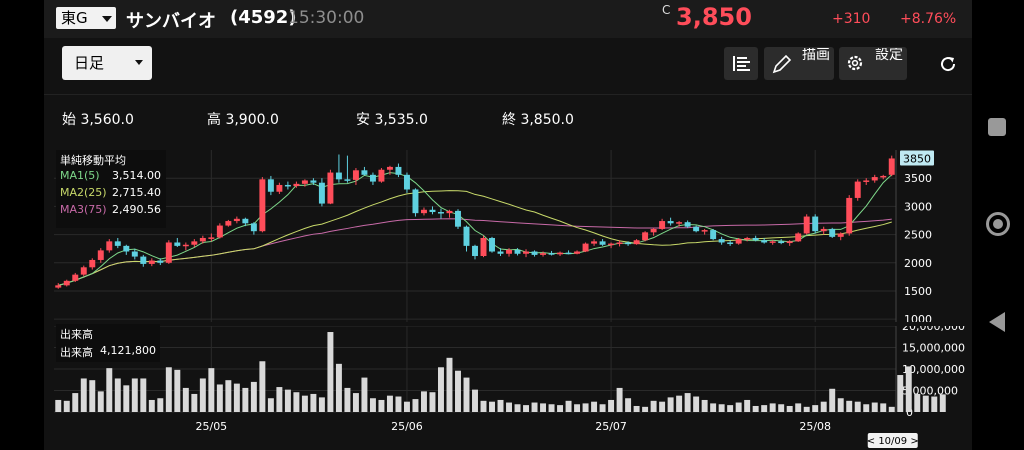  I want to click on quote-time: 15:30:00, so click(326, 18).